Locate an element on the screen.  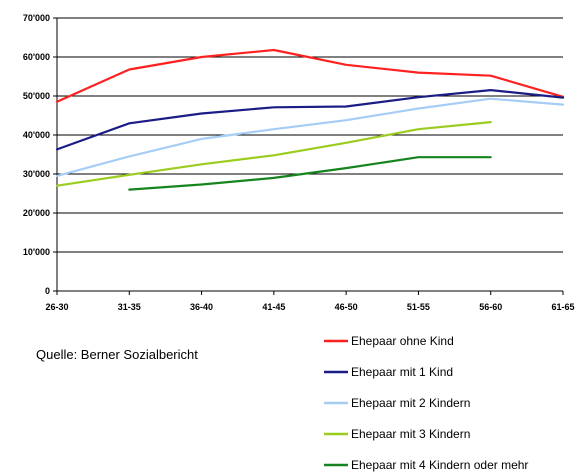
y-tick-label: 70'000 is located at coordinates (36, 18).